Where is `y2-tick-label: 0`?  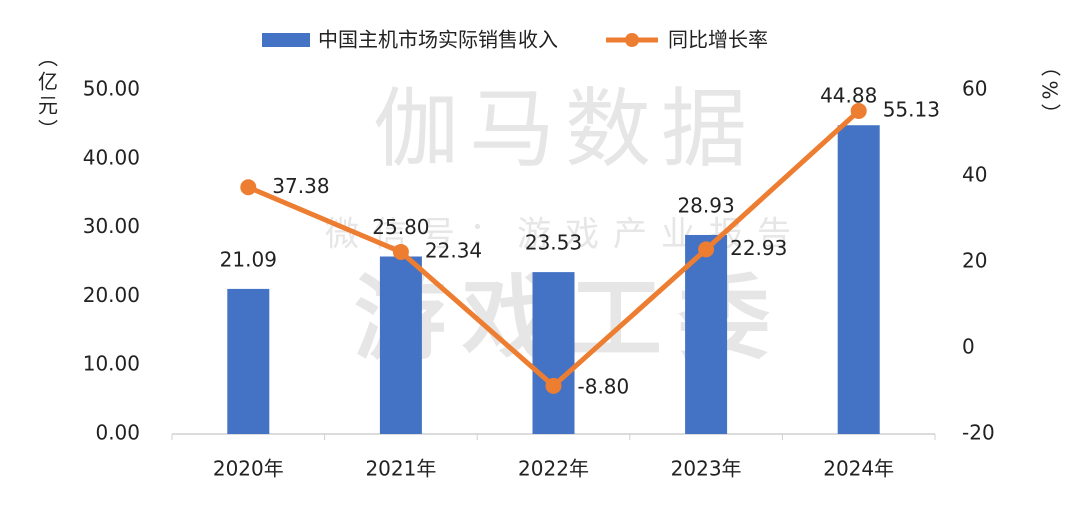 y2-tick-label: 0 is located at coordinates (968, 347).